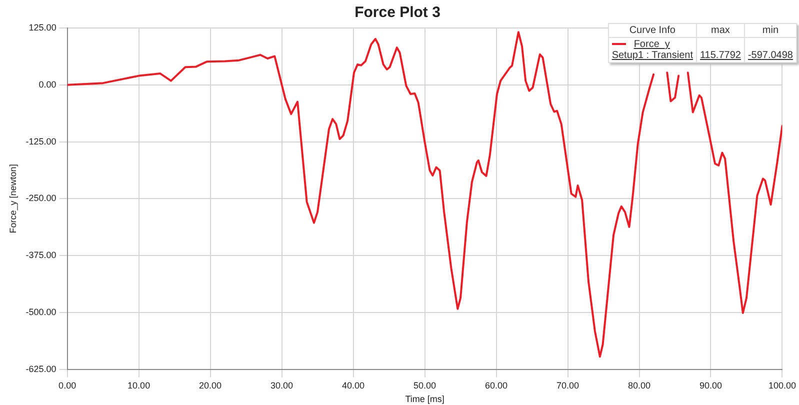 The width and height of the screenshot is (799, 405). Describe the element at coordinates (13, 199) in the screenshot. I see `y-axis-title: Force_y [newton]` at that location.